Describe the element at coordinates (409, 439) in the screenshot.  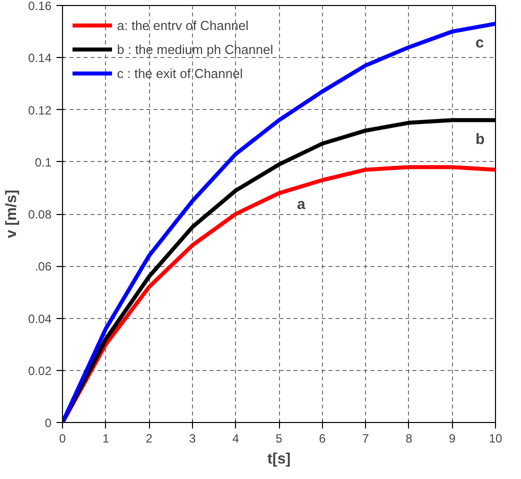
I see `x-tick-label: 8` at that location.